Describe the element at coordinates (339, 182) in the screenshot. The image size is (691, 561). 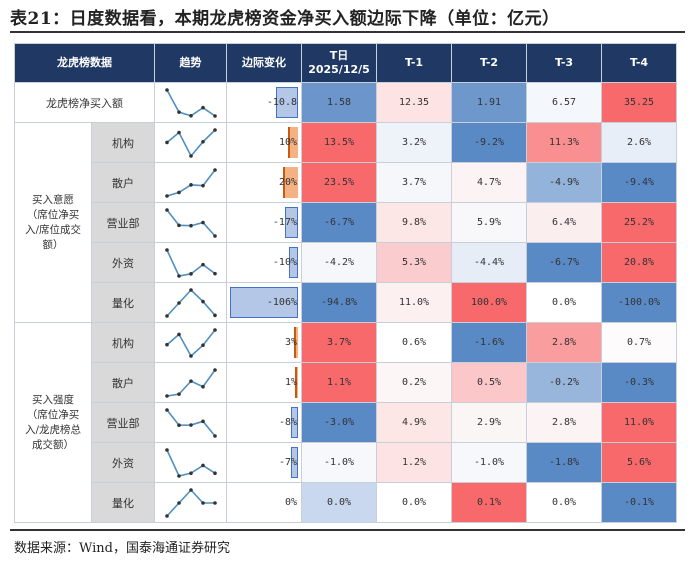
I see `value-cell-t0: 23.5%` at that location.